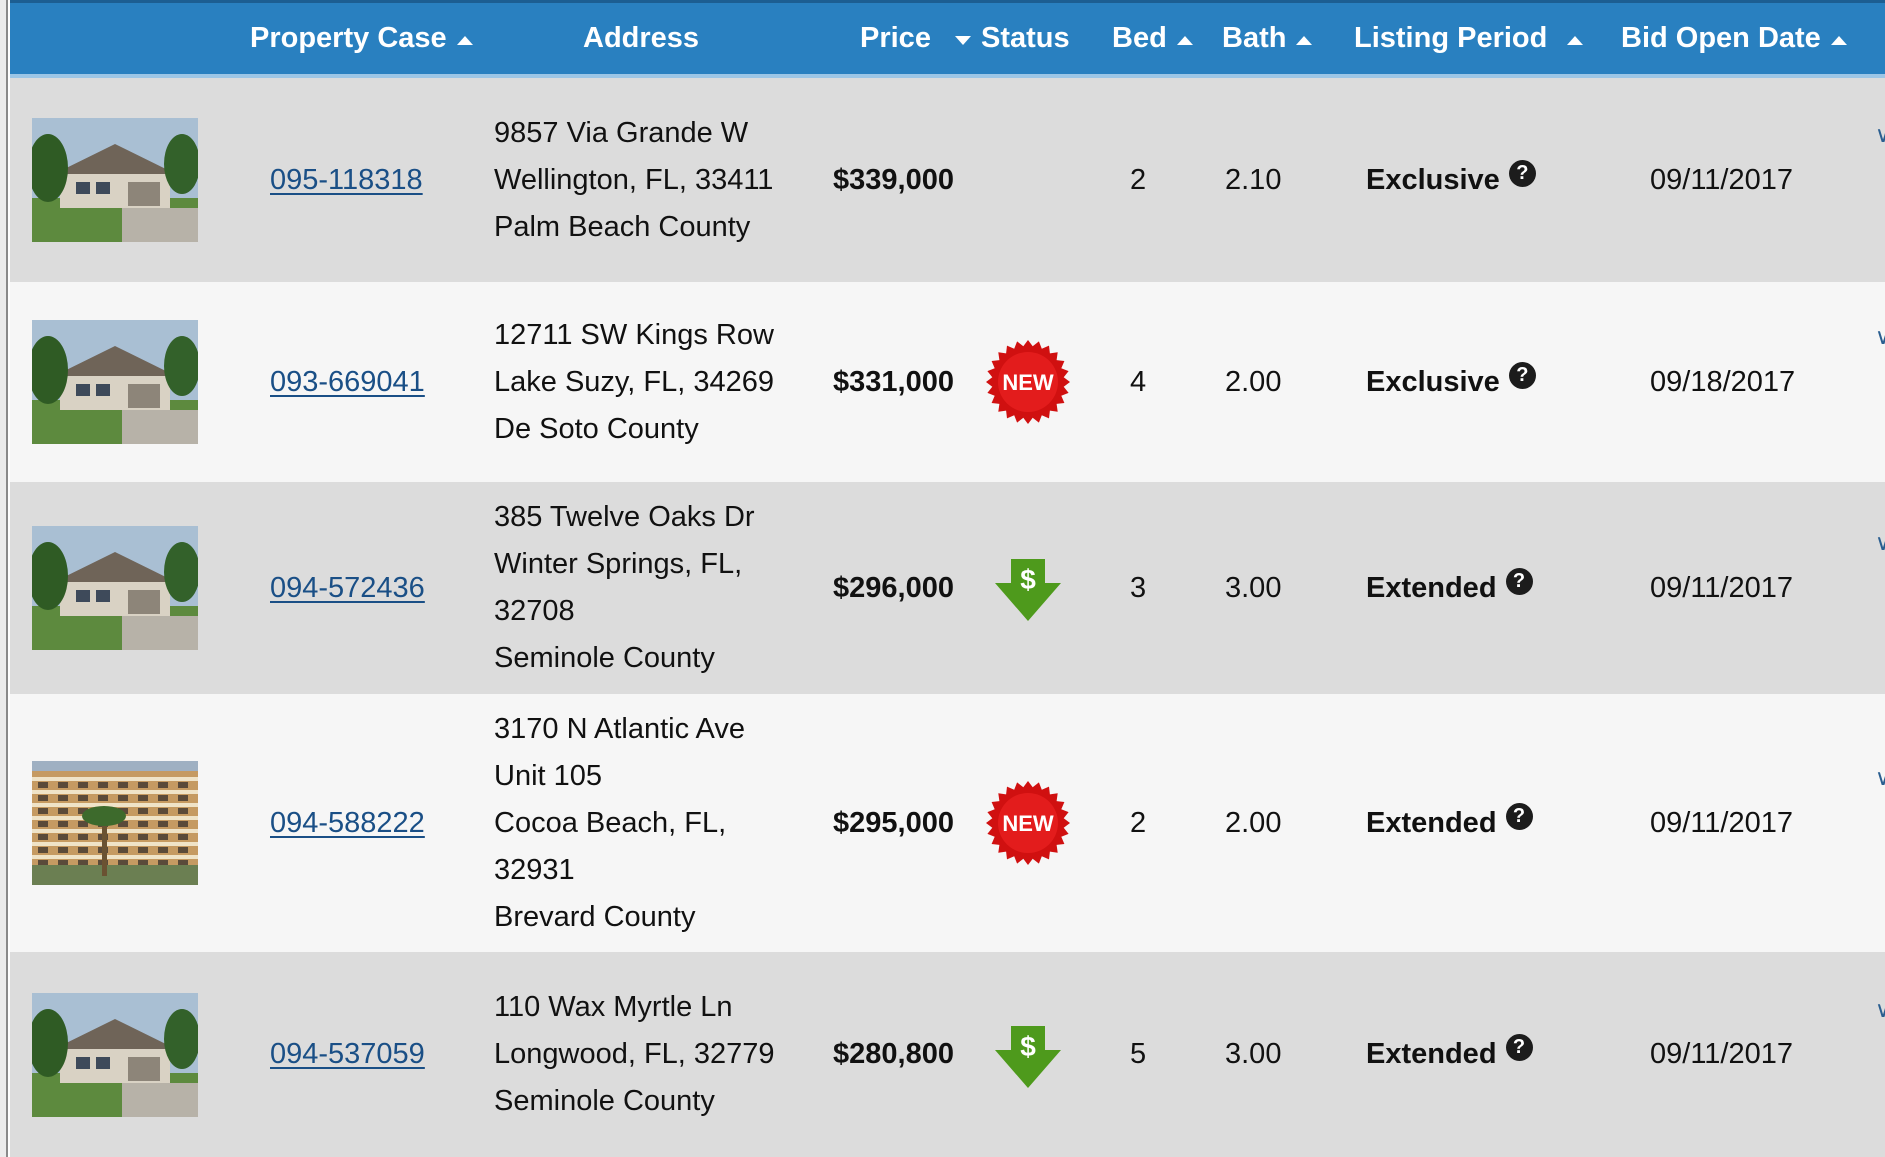 The width and height of the screenshot is (1885, 1157). I want to click on bath-cell: 2.10, so click(1253, 179).